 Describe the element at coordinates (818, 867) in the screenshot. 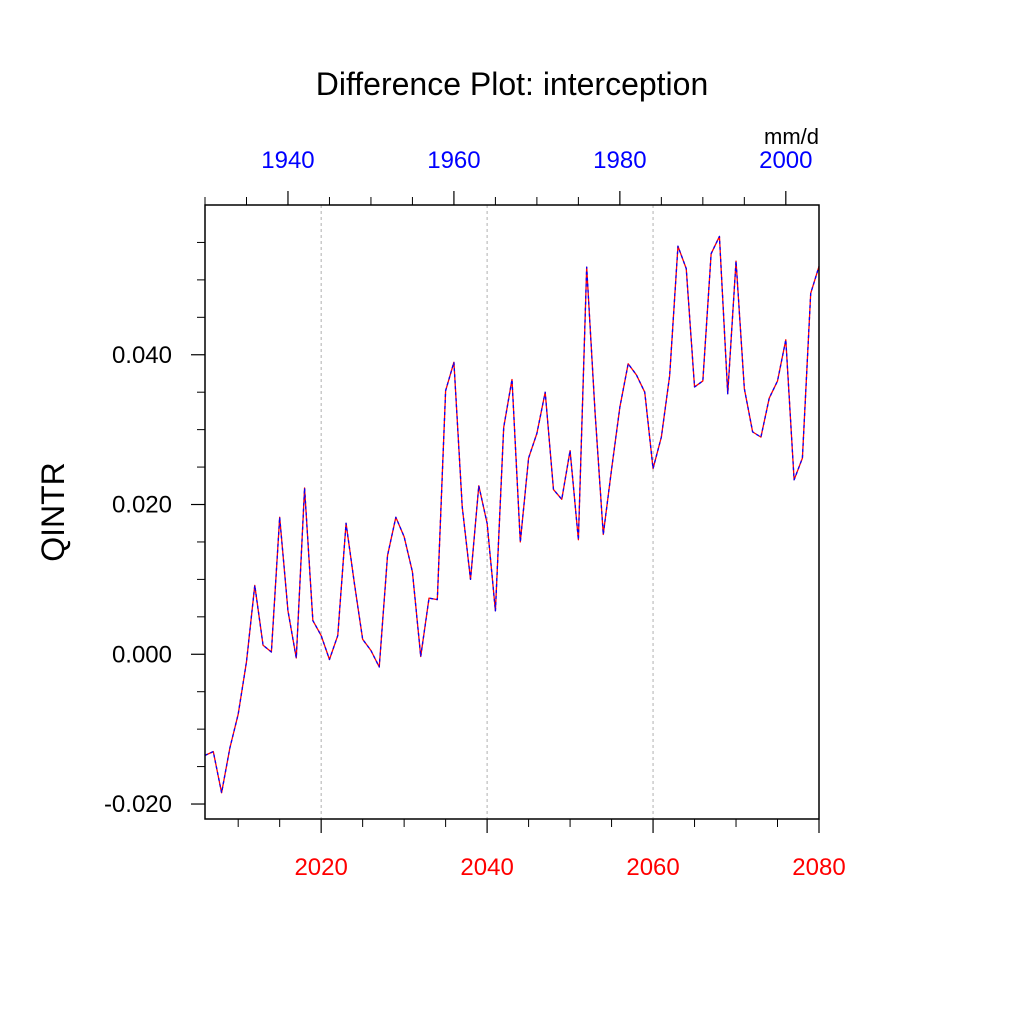

I see `x-bottom-tick-label: 2080` at that location.